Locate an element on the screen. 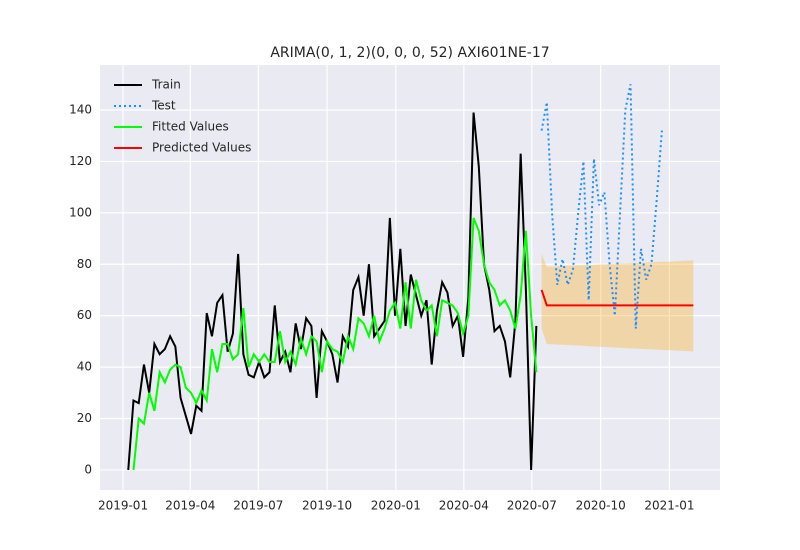 This screenshot has width=800, height=550. x-tick-label: 2020-10 is located at coordinates (601, 506).